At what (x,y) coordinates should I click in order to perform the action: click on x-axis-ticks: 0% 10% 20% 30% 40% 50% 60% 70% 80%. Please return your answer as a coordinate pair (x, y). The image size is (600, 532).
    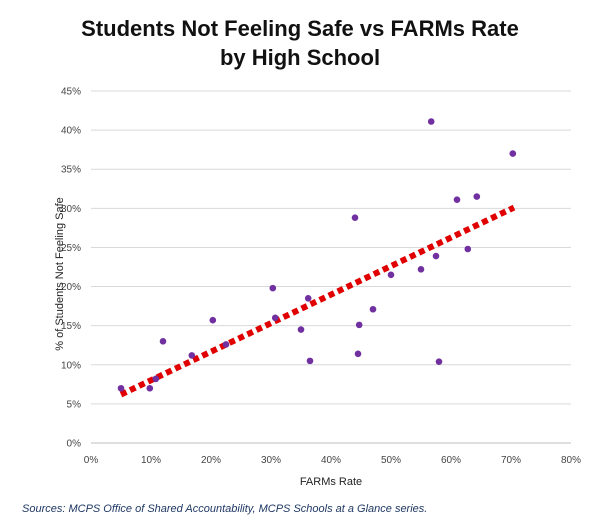
    Looking at the image, I should click on (332, 460).